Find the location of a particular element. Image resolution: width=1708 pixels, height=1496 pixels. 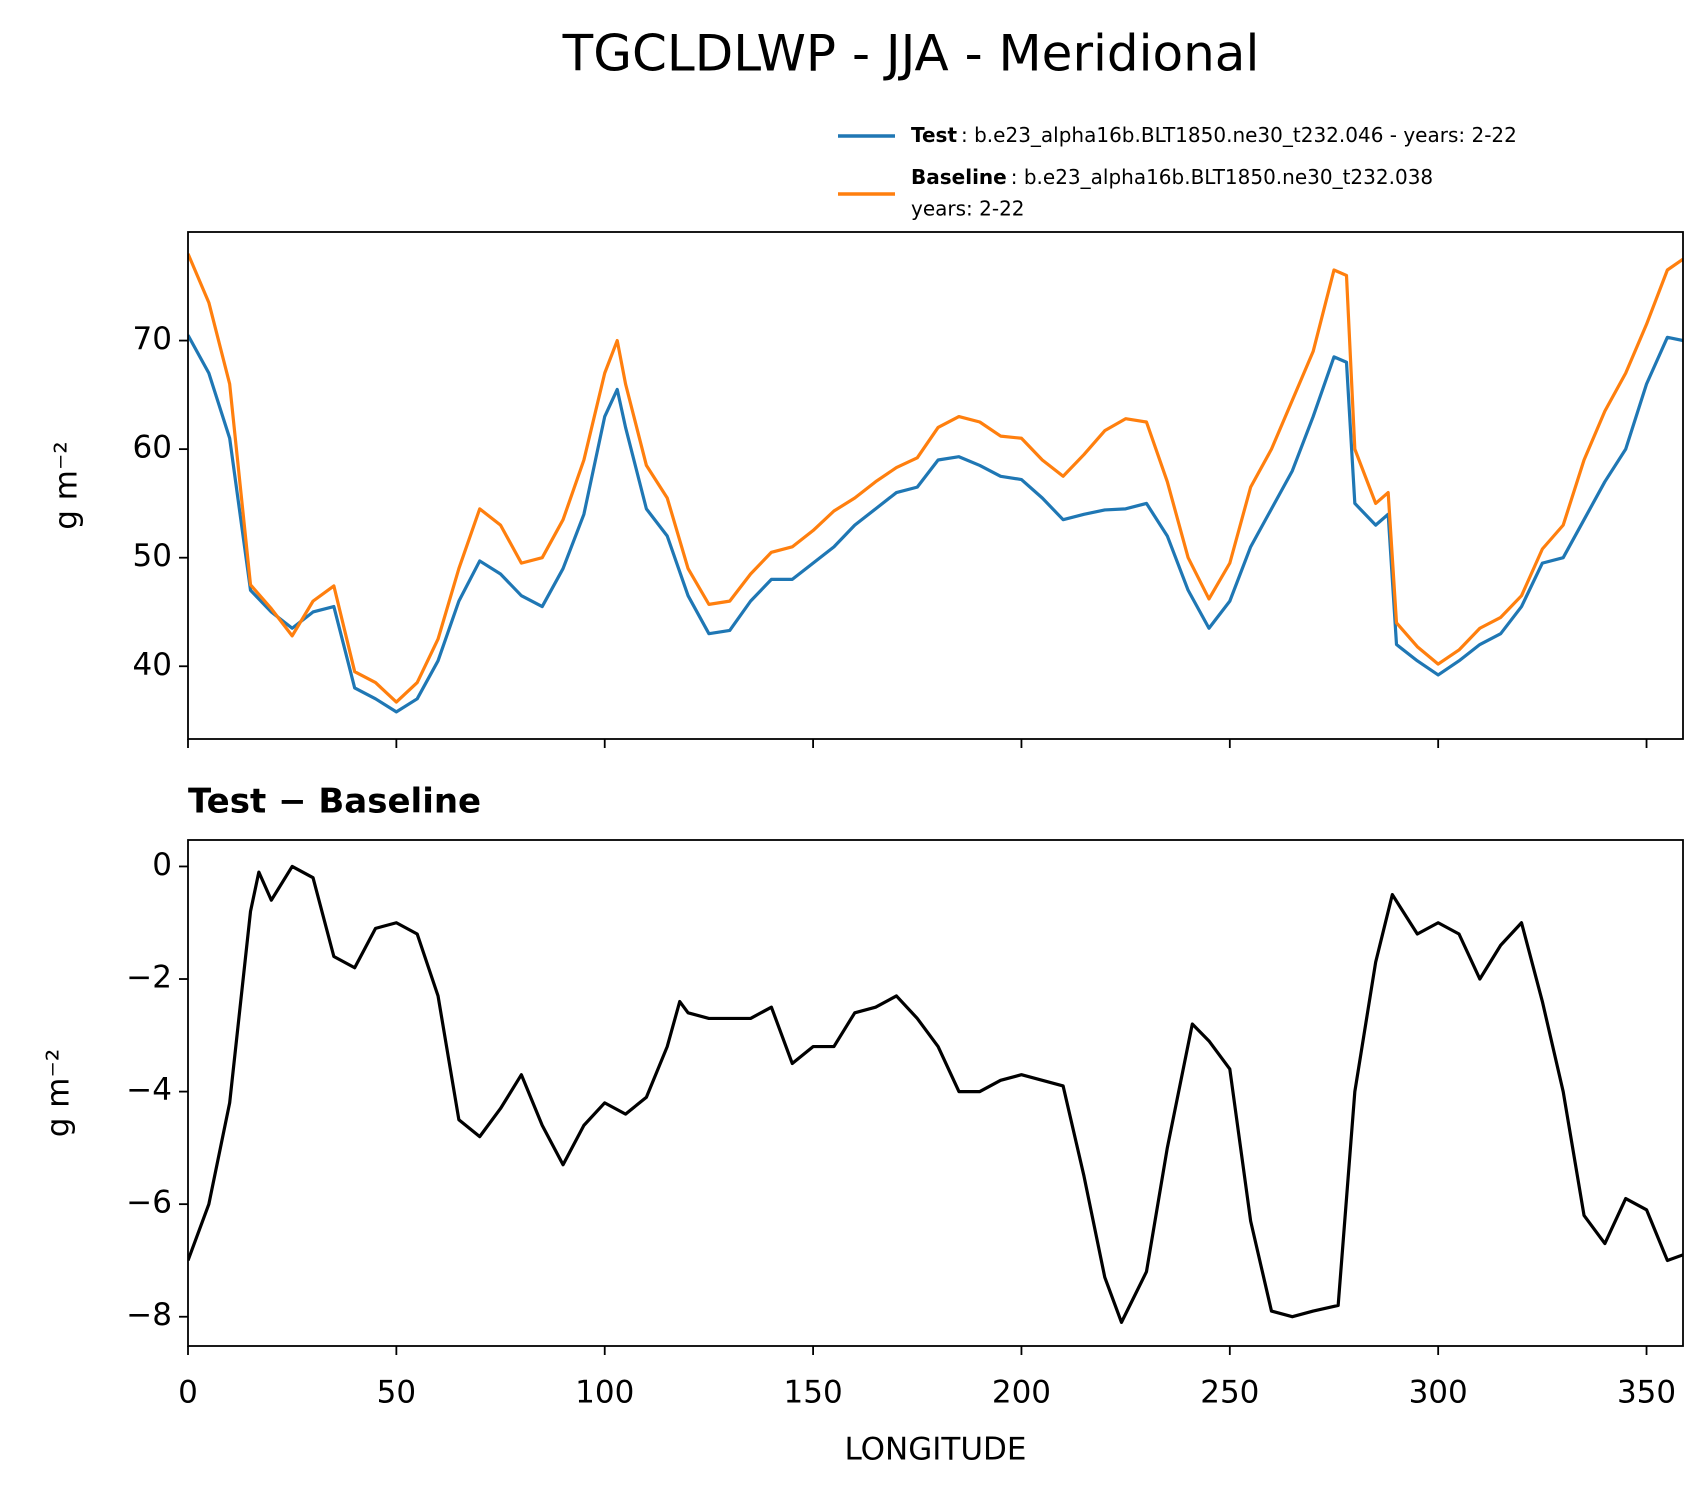

y-tick-label: −8 is located at coordinates (149, 1315).